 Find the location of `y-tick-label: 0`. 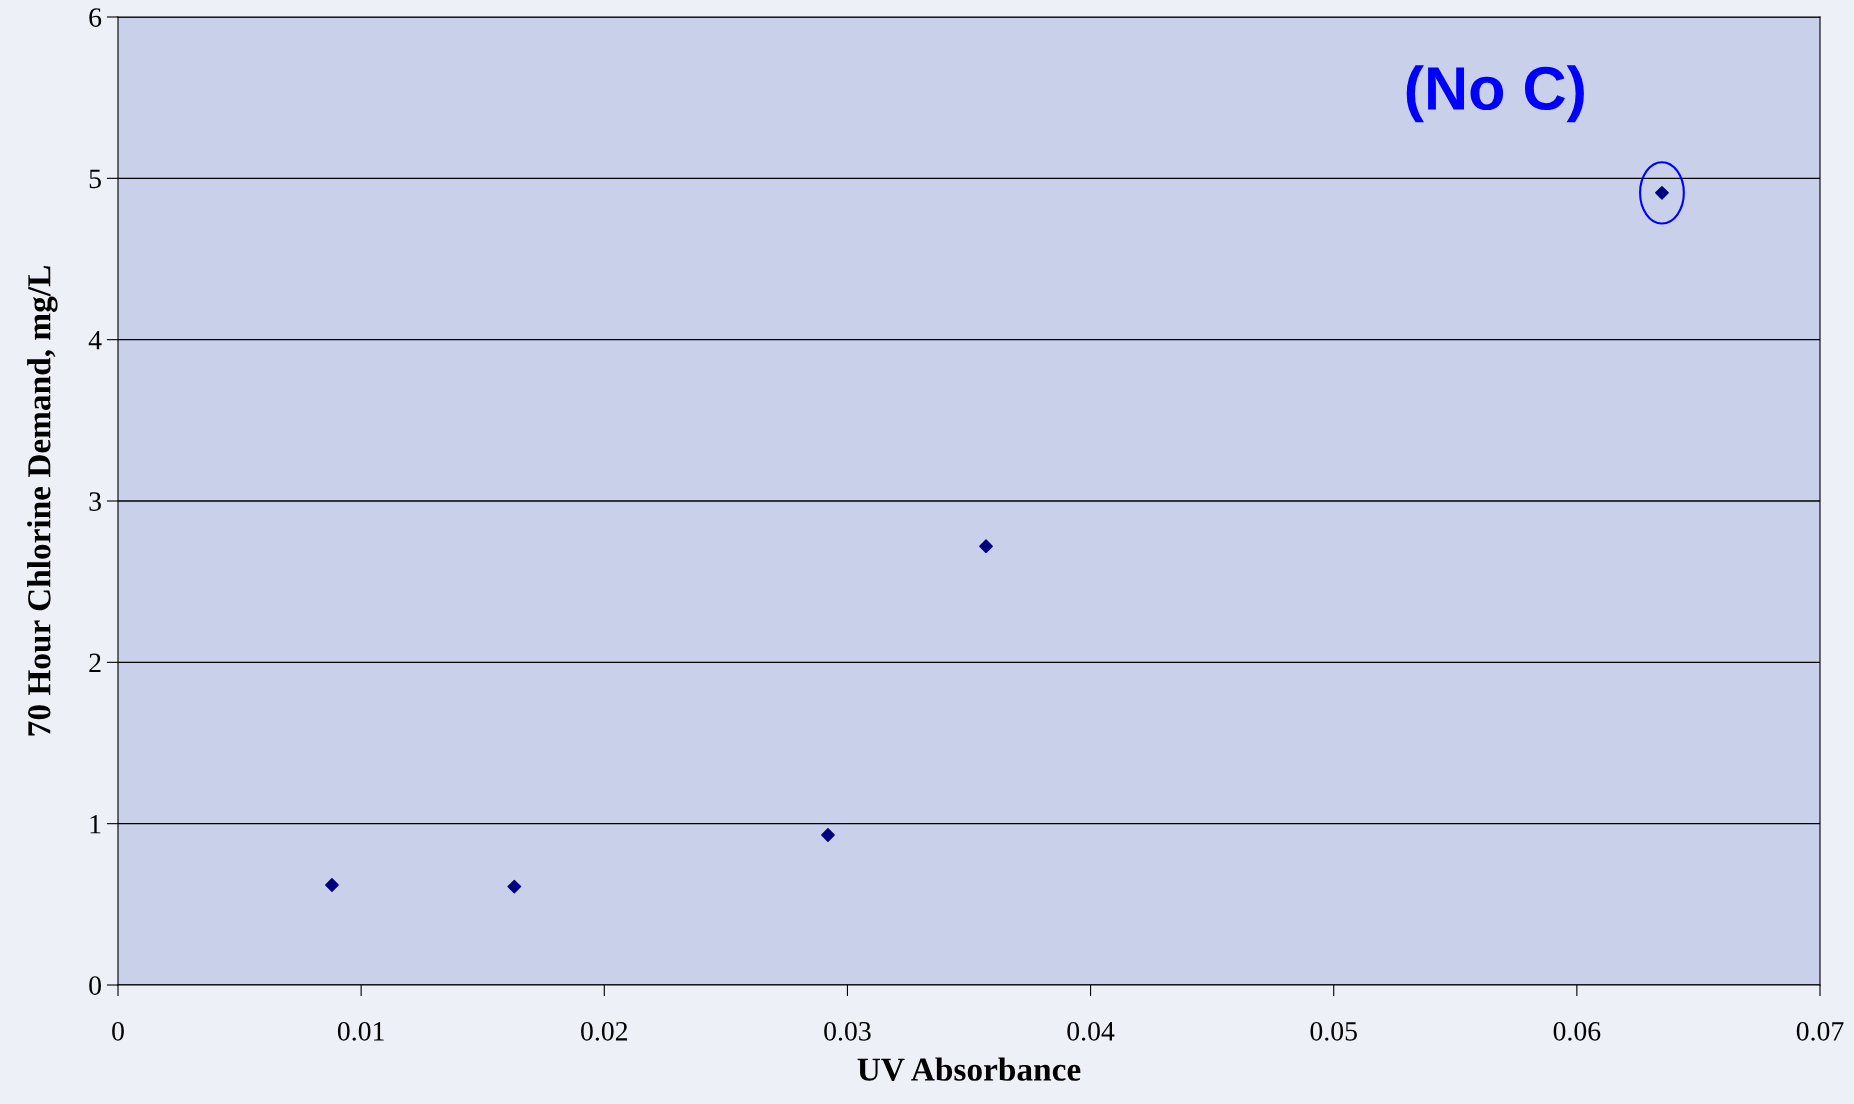

y-tick-label: 0 is located at coordinates (95, 985).